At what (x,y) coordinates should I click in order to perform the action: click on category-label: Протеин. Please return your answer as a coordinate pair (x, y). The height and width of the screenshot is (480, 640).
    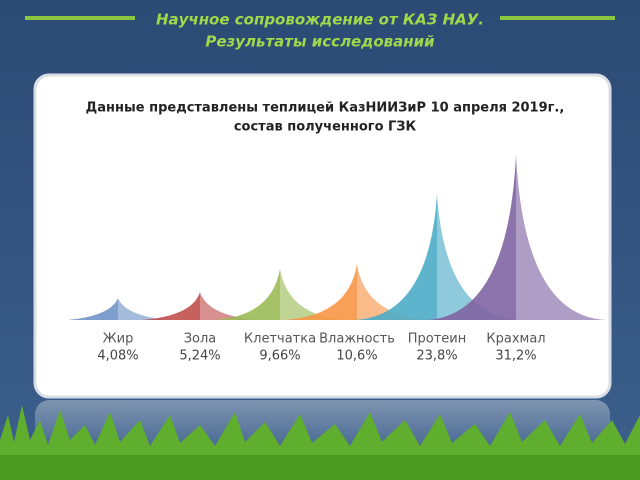
    Looking at the image, I should click on (437, 339).